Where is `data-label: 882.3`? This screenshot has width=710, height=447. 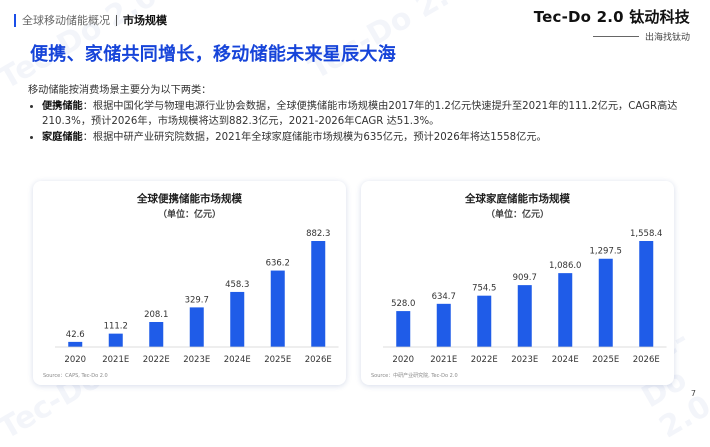
data-label: 882.3 is located at coordinates (318, 234).